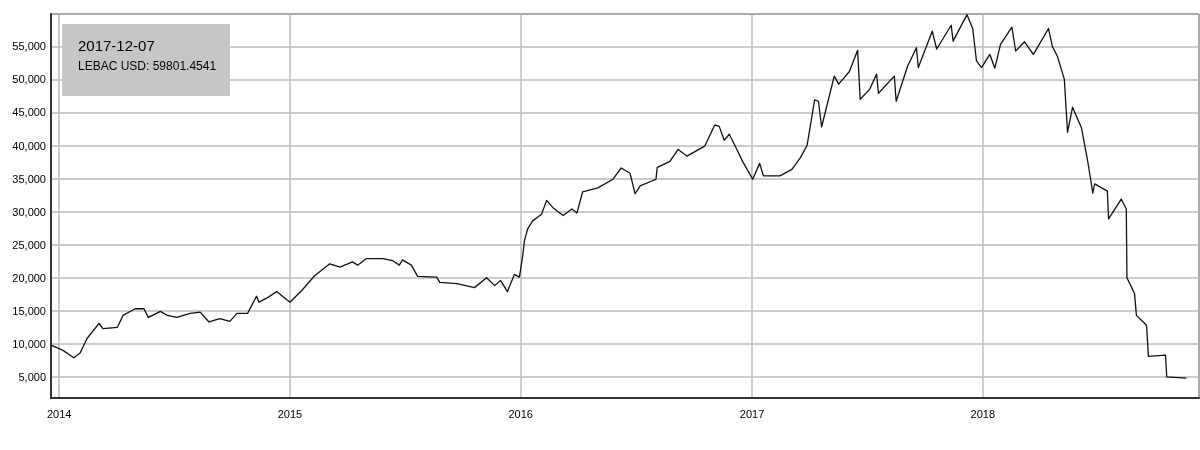  What do you see at coordinates (59, 413) in the screenshot?
I see `x-tick-label: 2014` at bounding box center [59, 413].